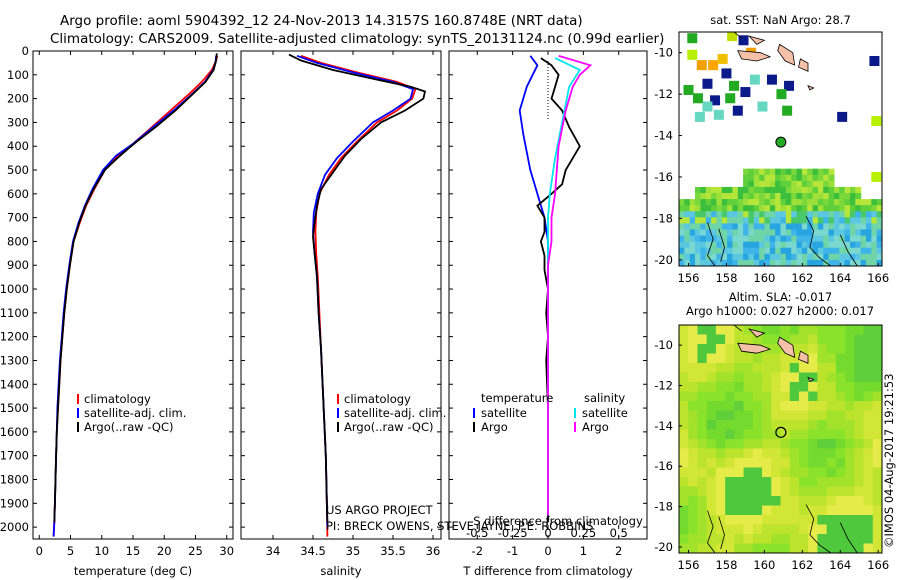 This screenshot has width=900, height=580. What do you see at coordinates (14, 313) in the screenshot?
I see `y-tick-label: 1100` at bounding box center [14, 313].